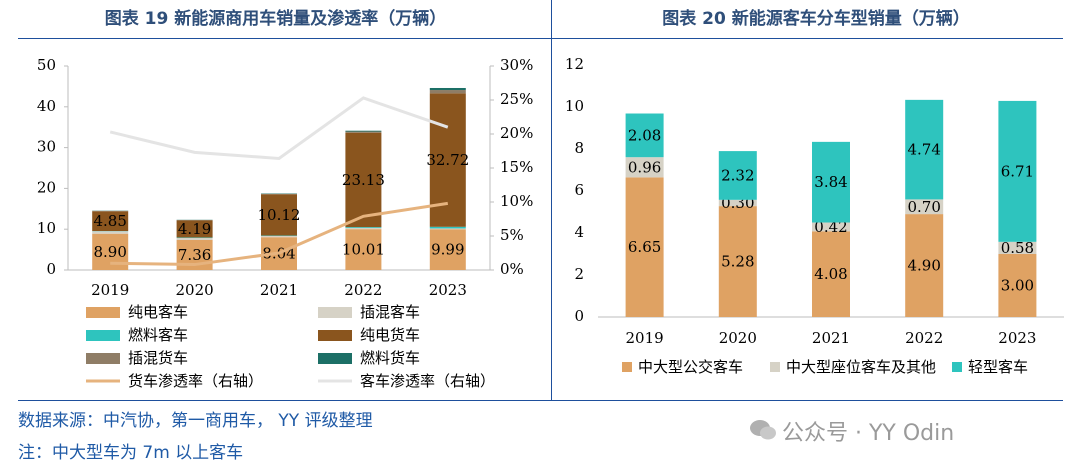  I want to click on chart19-right-tick-label: 25%, so click(516, 99).